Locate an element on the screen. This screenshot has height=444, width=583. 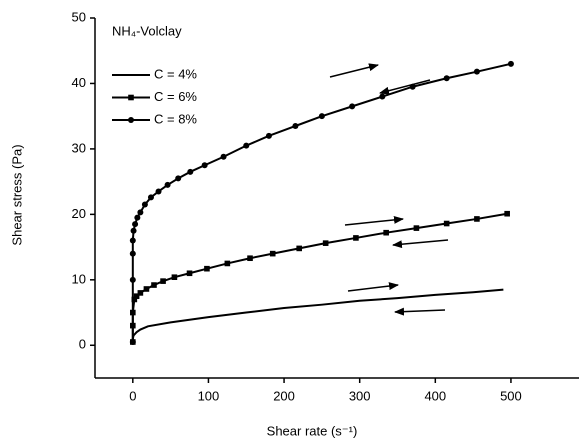
x-axis-label: Shear rate (s⁻¹) is located at coordinates (312, 430).